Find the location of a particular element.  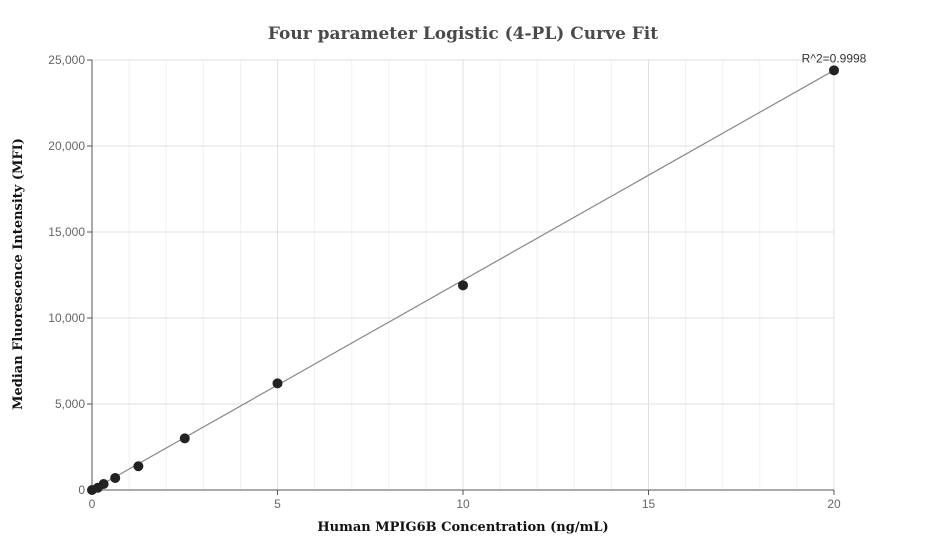

y-tick-label: 5,000 is located at coordinates (70, 404).